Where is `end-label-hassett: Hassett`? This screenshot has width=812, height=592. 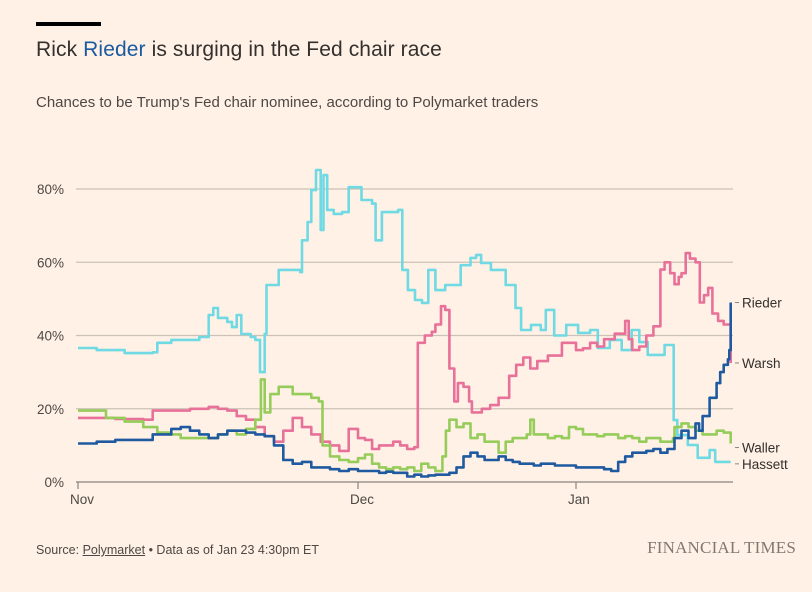
end-label-hassett: Hassett is located at coordinates (765, 464).